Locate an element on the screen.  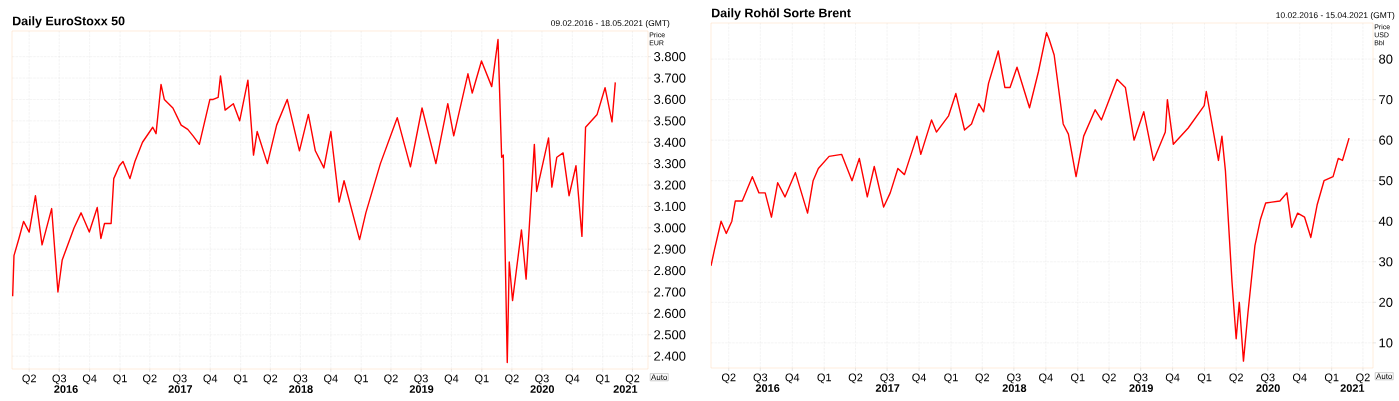
chart-title: Daily EuroStoxx 50 is located at coordinates (69, 22).